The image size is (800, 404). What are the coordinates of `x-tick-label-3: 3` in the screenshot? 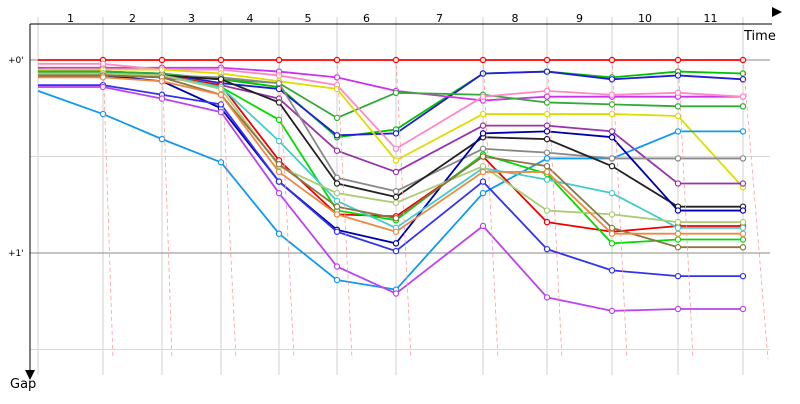 It's located at (191, 18).